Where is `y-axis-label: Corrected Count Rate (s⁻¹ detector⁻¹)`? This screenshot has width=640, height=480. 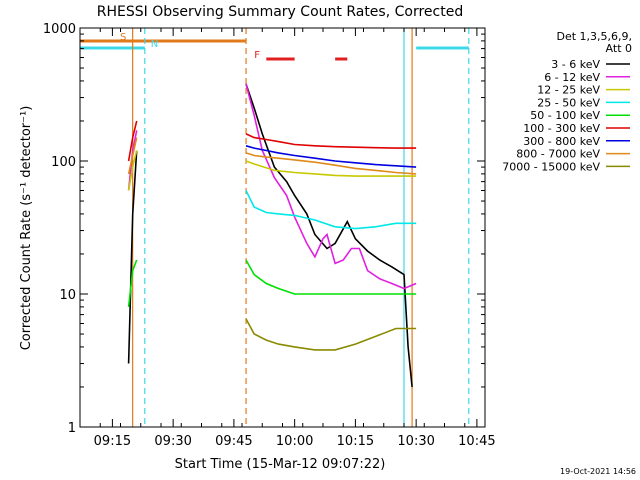
y-axis-label: Corrected Count Rate (s⁻¹ detector⁻¹) is located at coordinates (26, 228).